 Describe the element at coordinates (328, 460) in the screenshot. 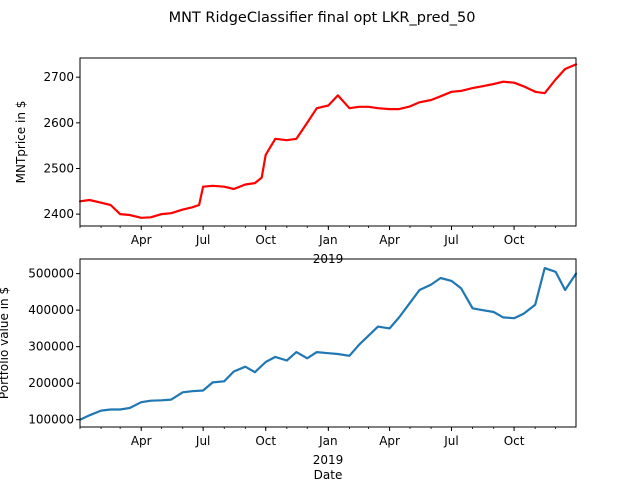

I see `portfolio-year-label: 2019` at that location.